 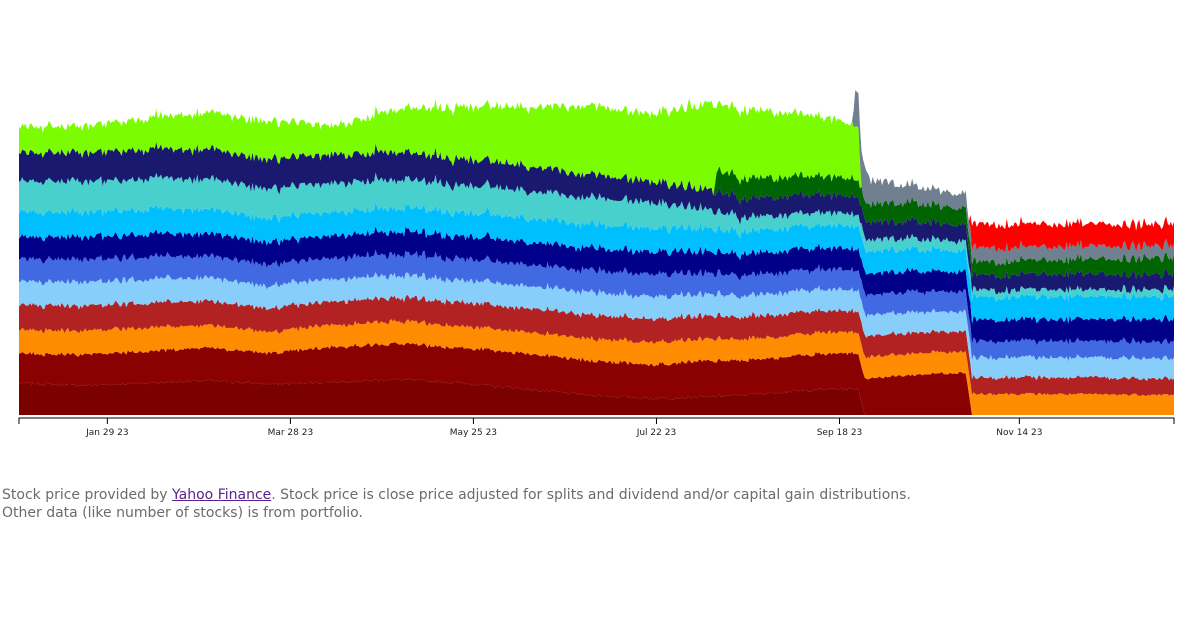 I want to click on x-tick-label: Jan 29 23, so click(x=107, y=433).